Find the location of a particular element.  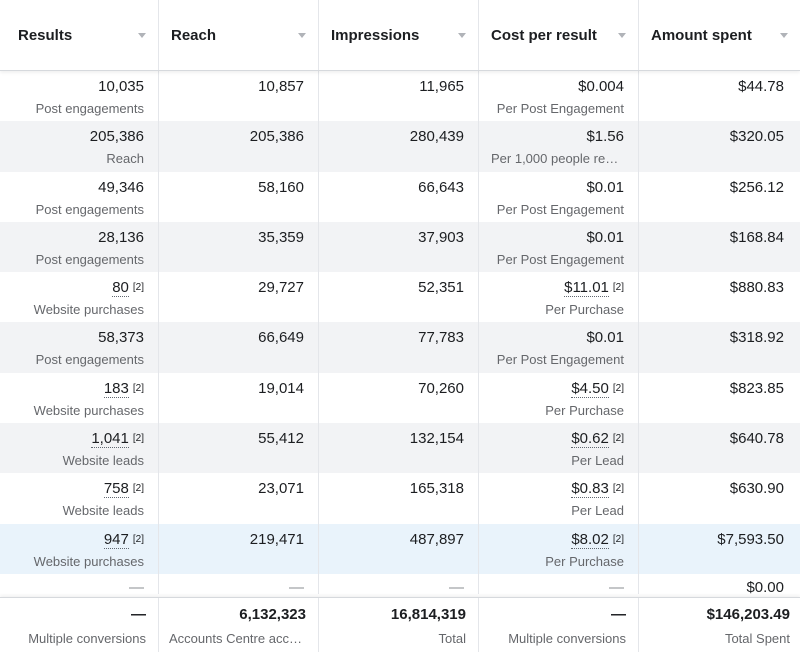

cost-number: $8.02 is located at coordinates (590, 539).